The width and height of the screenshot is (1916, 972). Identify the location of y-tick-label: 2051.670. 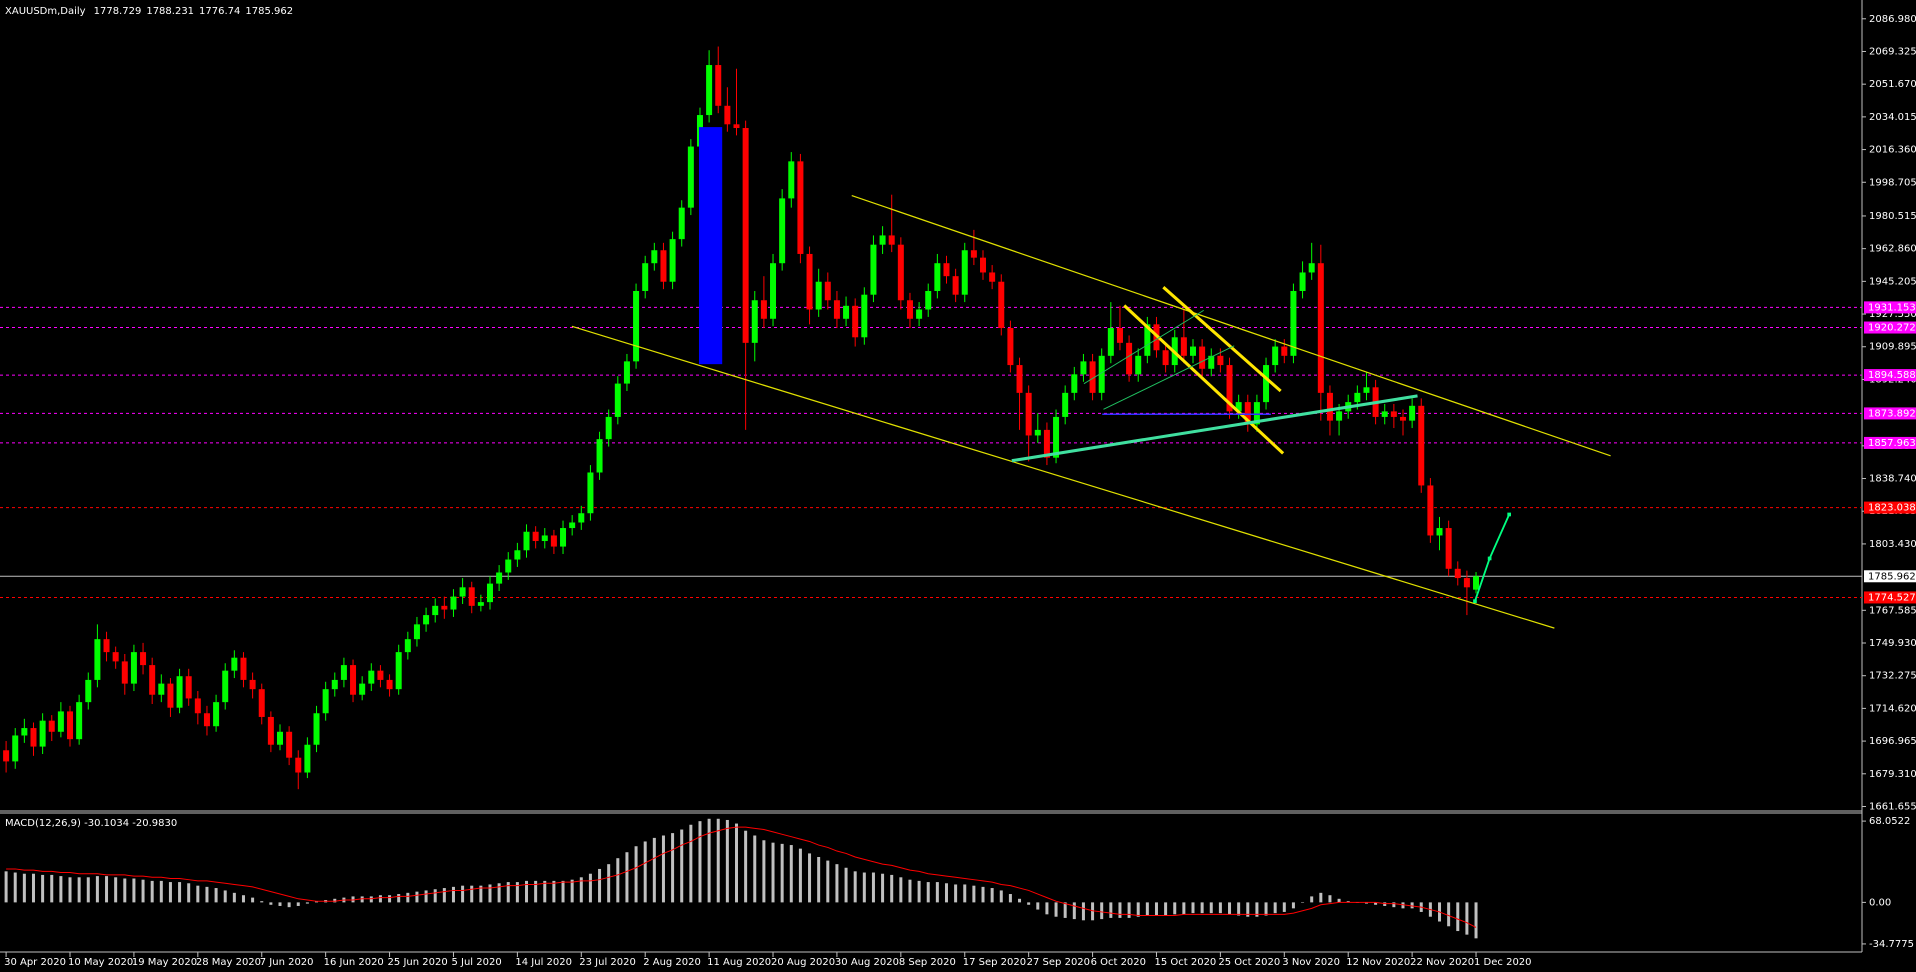
(1892, 84).